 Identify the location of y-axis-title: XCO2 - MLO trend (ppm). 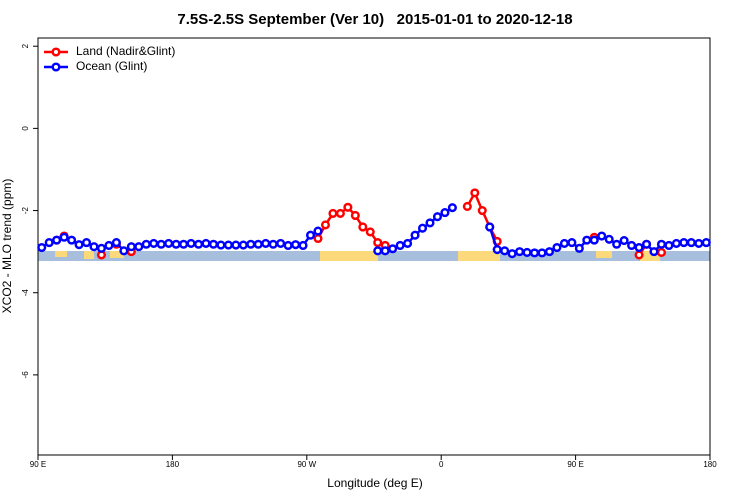
(7, 246).